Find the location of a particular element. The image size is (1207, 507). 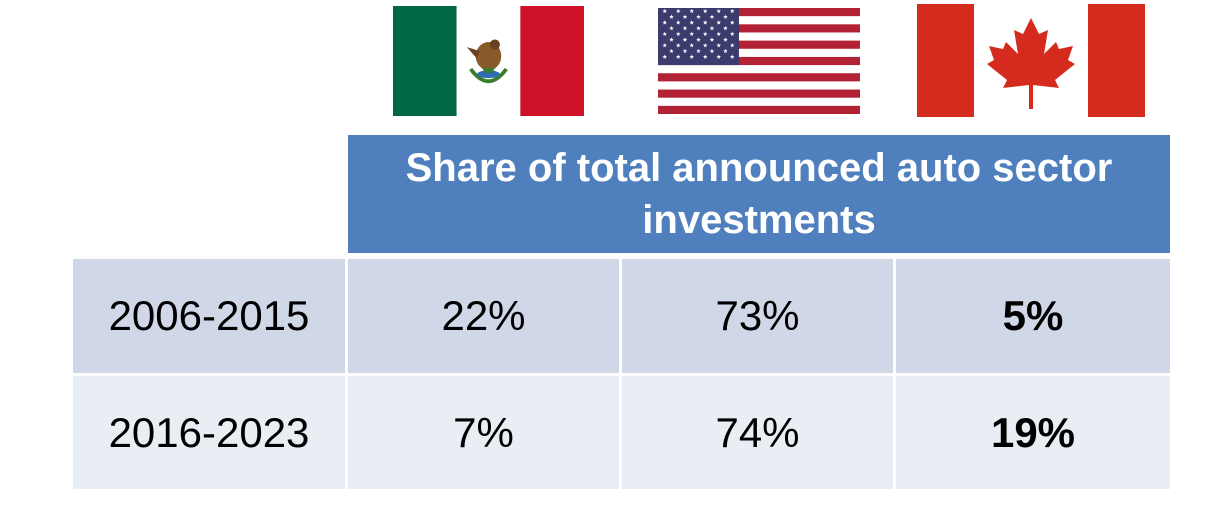

row-label-cell: 2006-2015 is located at coordinates (209, 316).